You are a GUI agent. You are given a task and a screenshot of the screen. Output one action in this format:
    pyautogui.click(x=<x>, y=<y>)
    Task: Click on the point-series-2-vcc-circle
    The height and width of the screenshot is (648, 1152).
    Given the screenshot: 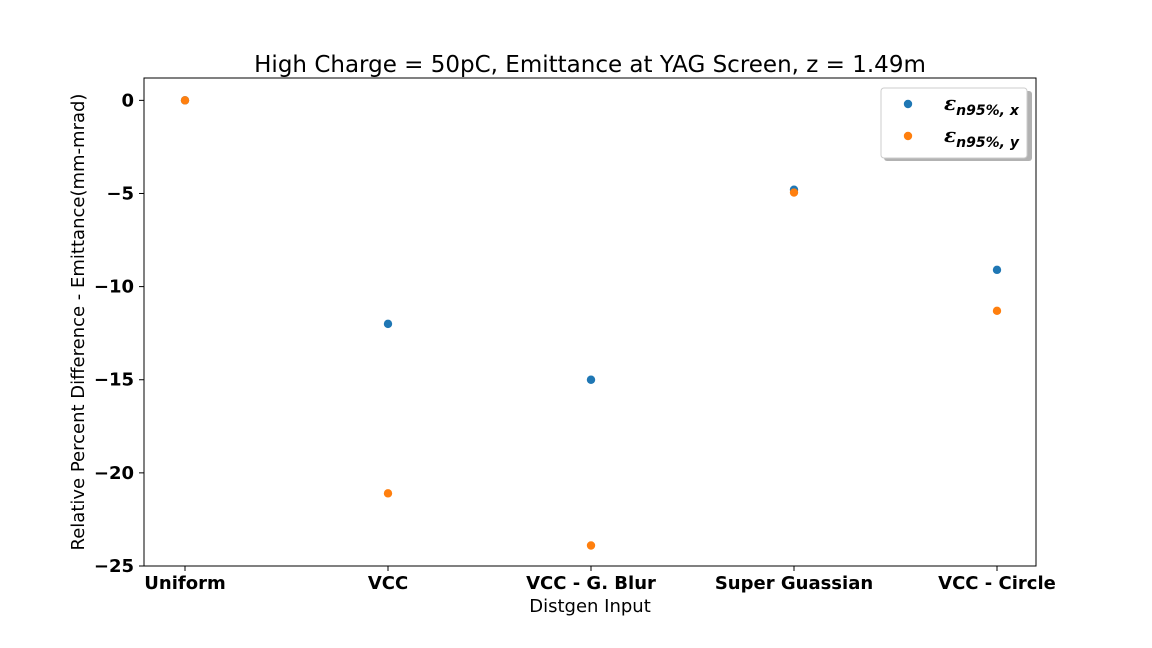 What is the action you would take?
    pyautogui.click(x=997, y=311)
    